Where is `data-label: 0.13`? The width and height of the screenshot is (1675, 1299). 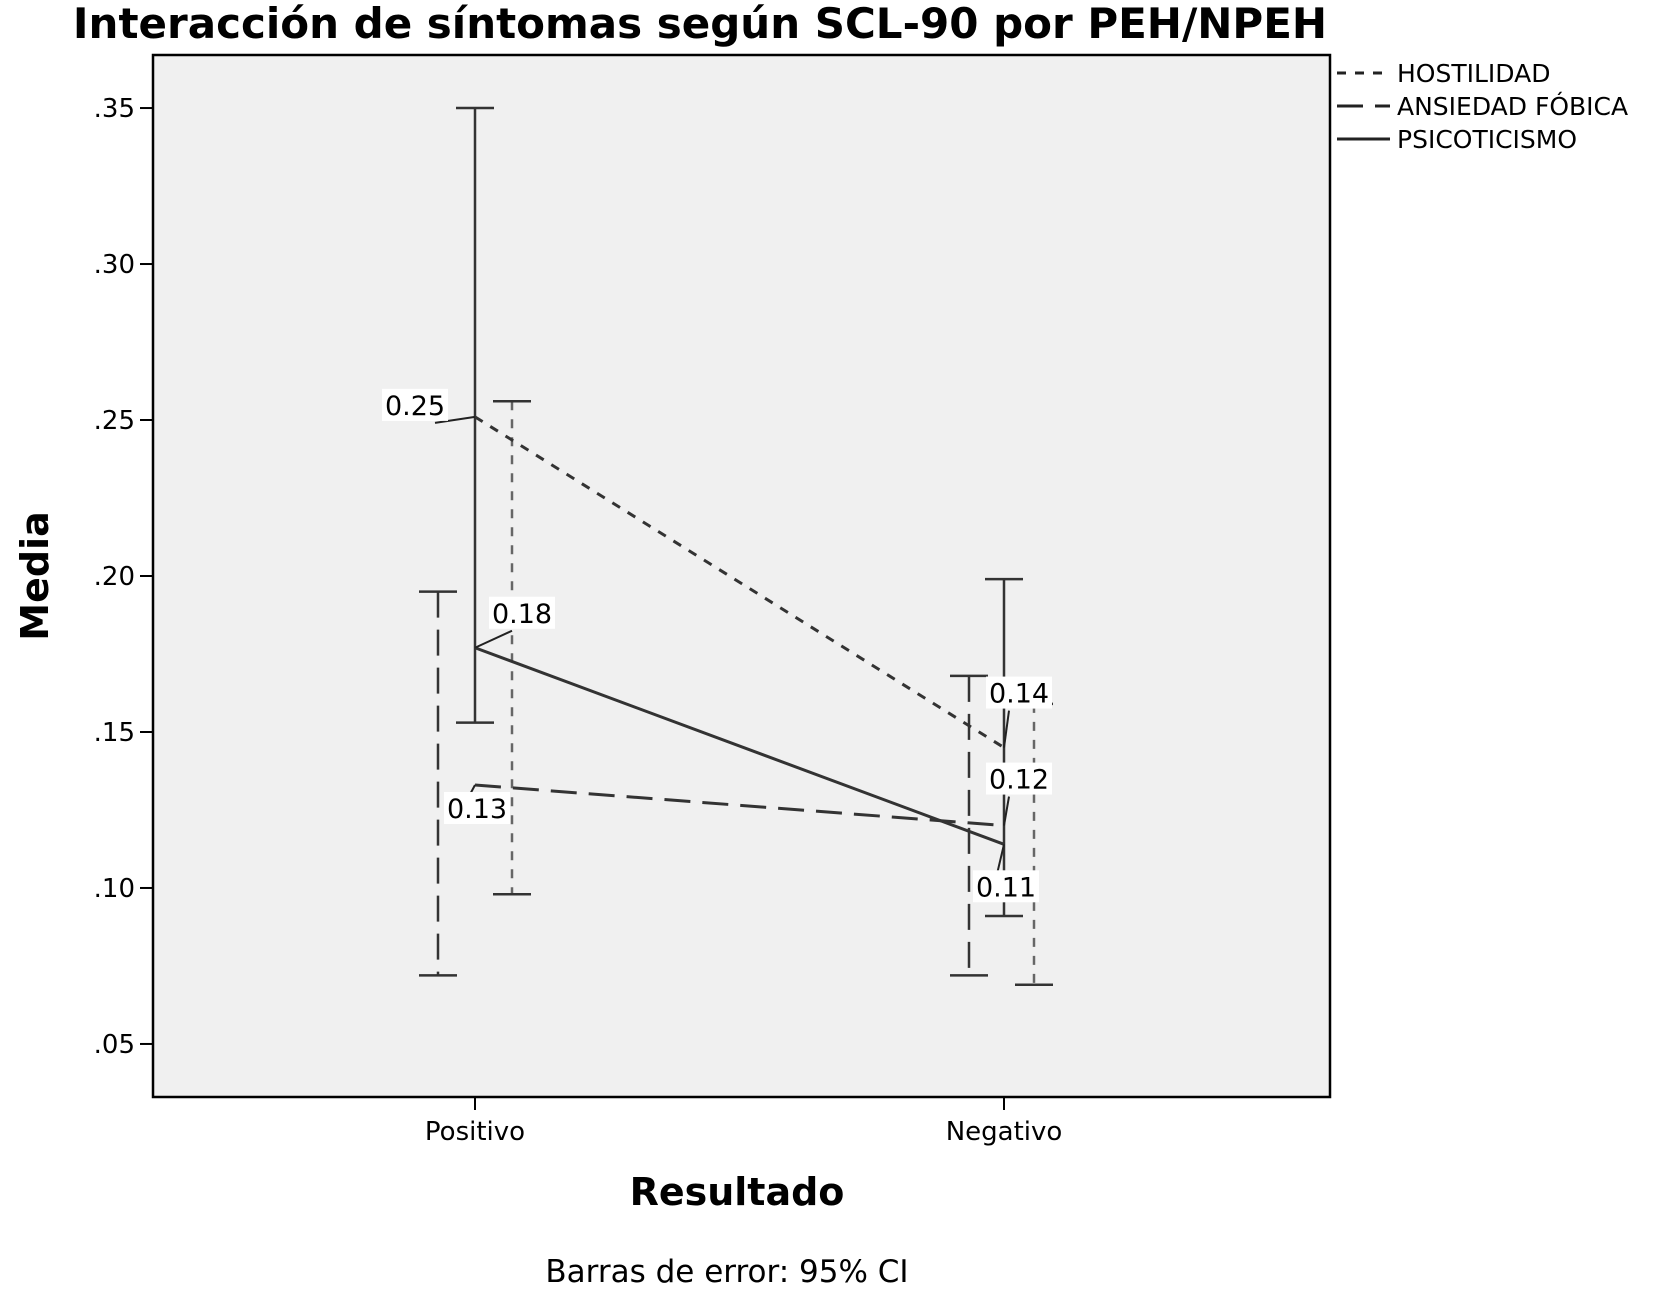 data-label: 0.13 is located at coordinates (477, 809).